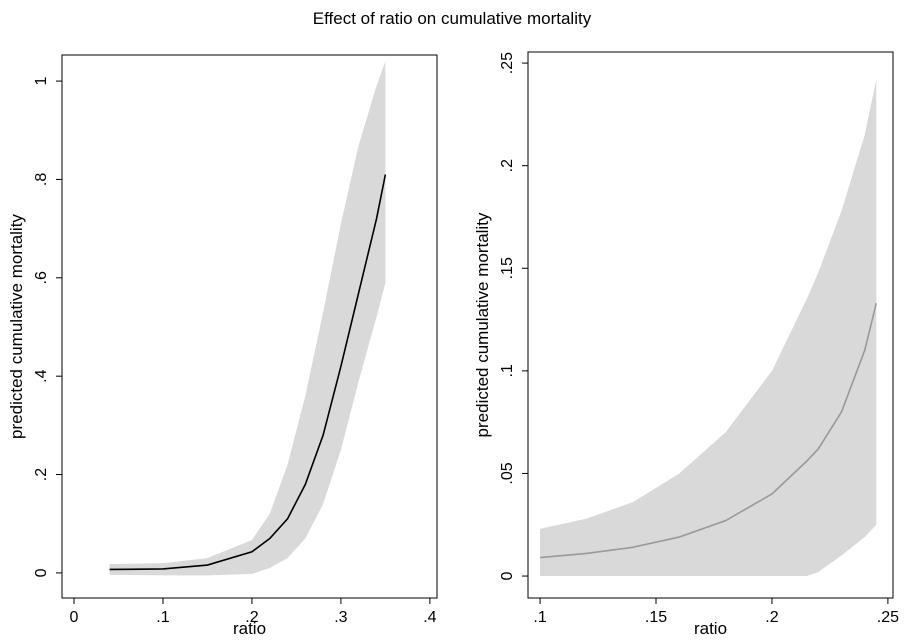 This screenshot has height=642, width=905. Describe the element at coordinates (429, 617) in the screenshot. I see `x-tick-label: .4` at that location.